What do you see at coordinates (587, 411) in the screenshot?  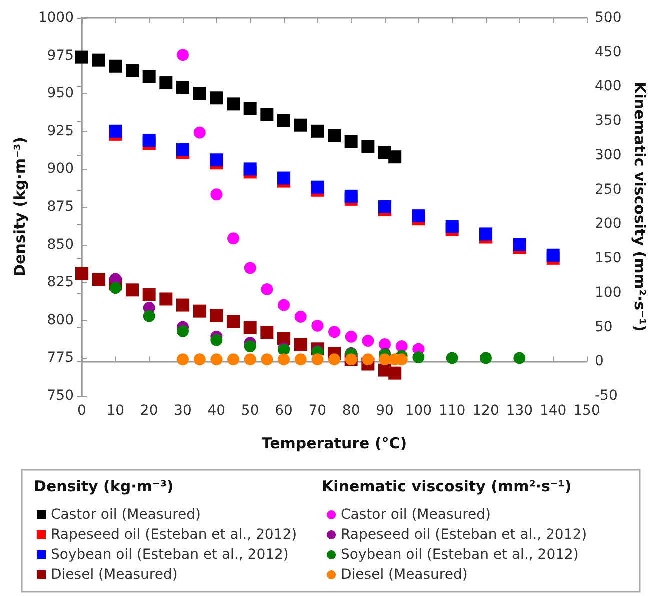 I see `x-tick-label: 150` at bounding box center [587, 411].